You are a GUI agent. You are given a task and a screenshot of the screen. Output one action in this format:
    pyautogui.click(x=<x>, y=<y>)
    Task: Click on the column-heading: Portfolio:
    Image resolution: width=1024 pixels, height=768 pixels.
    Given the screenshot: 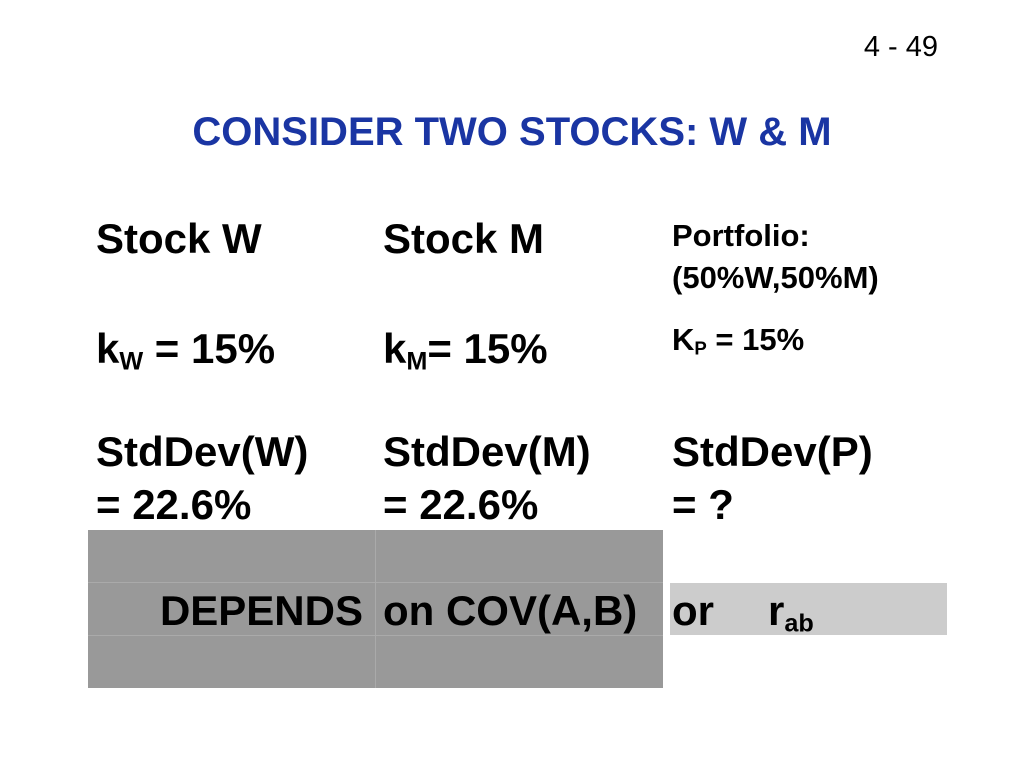 What is the action you would take?
    pyautogui.click(x=741, y=235)
    